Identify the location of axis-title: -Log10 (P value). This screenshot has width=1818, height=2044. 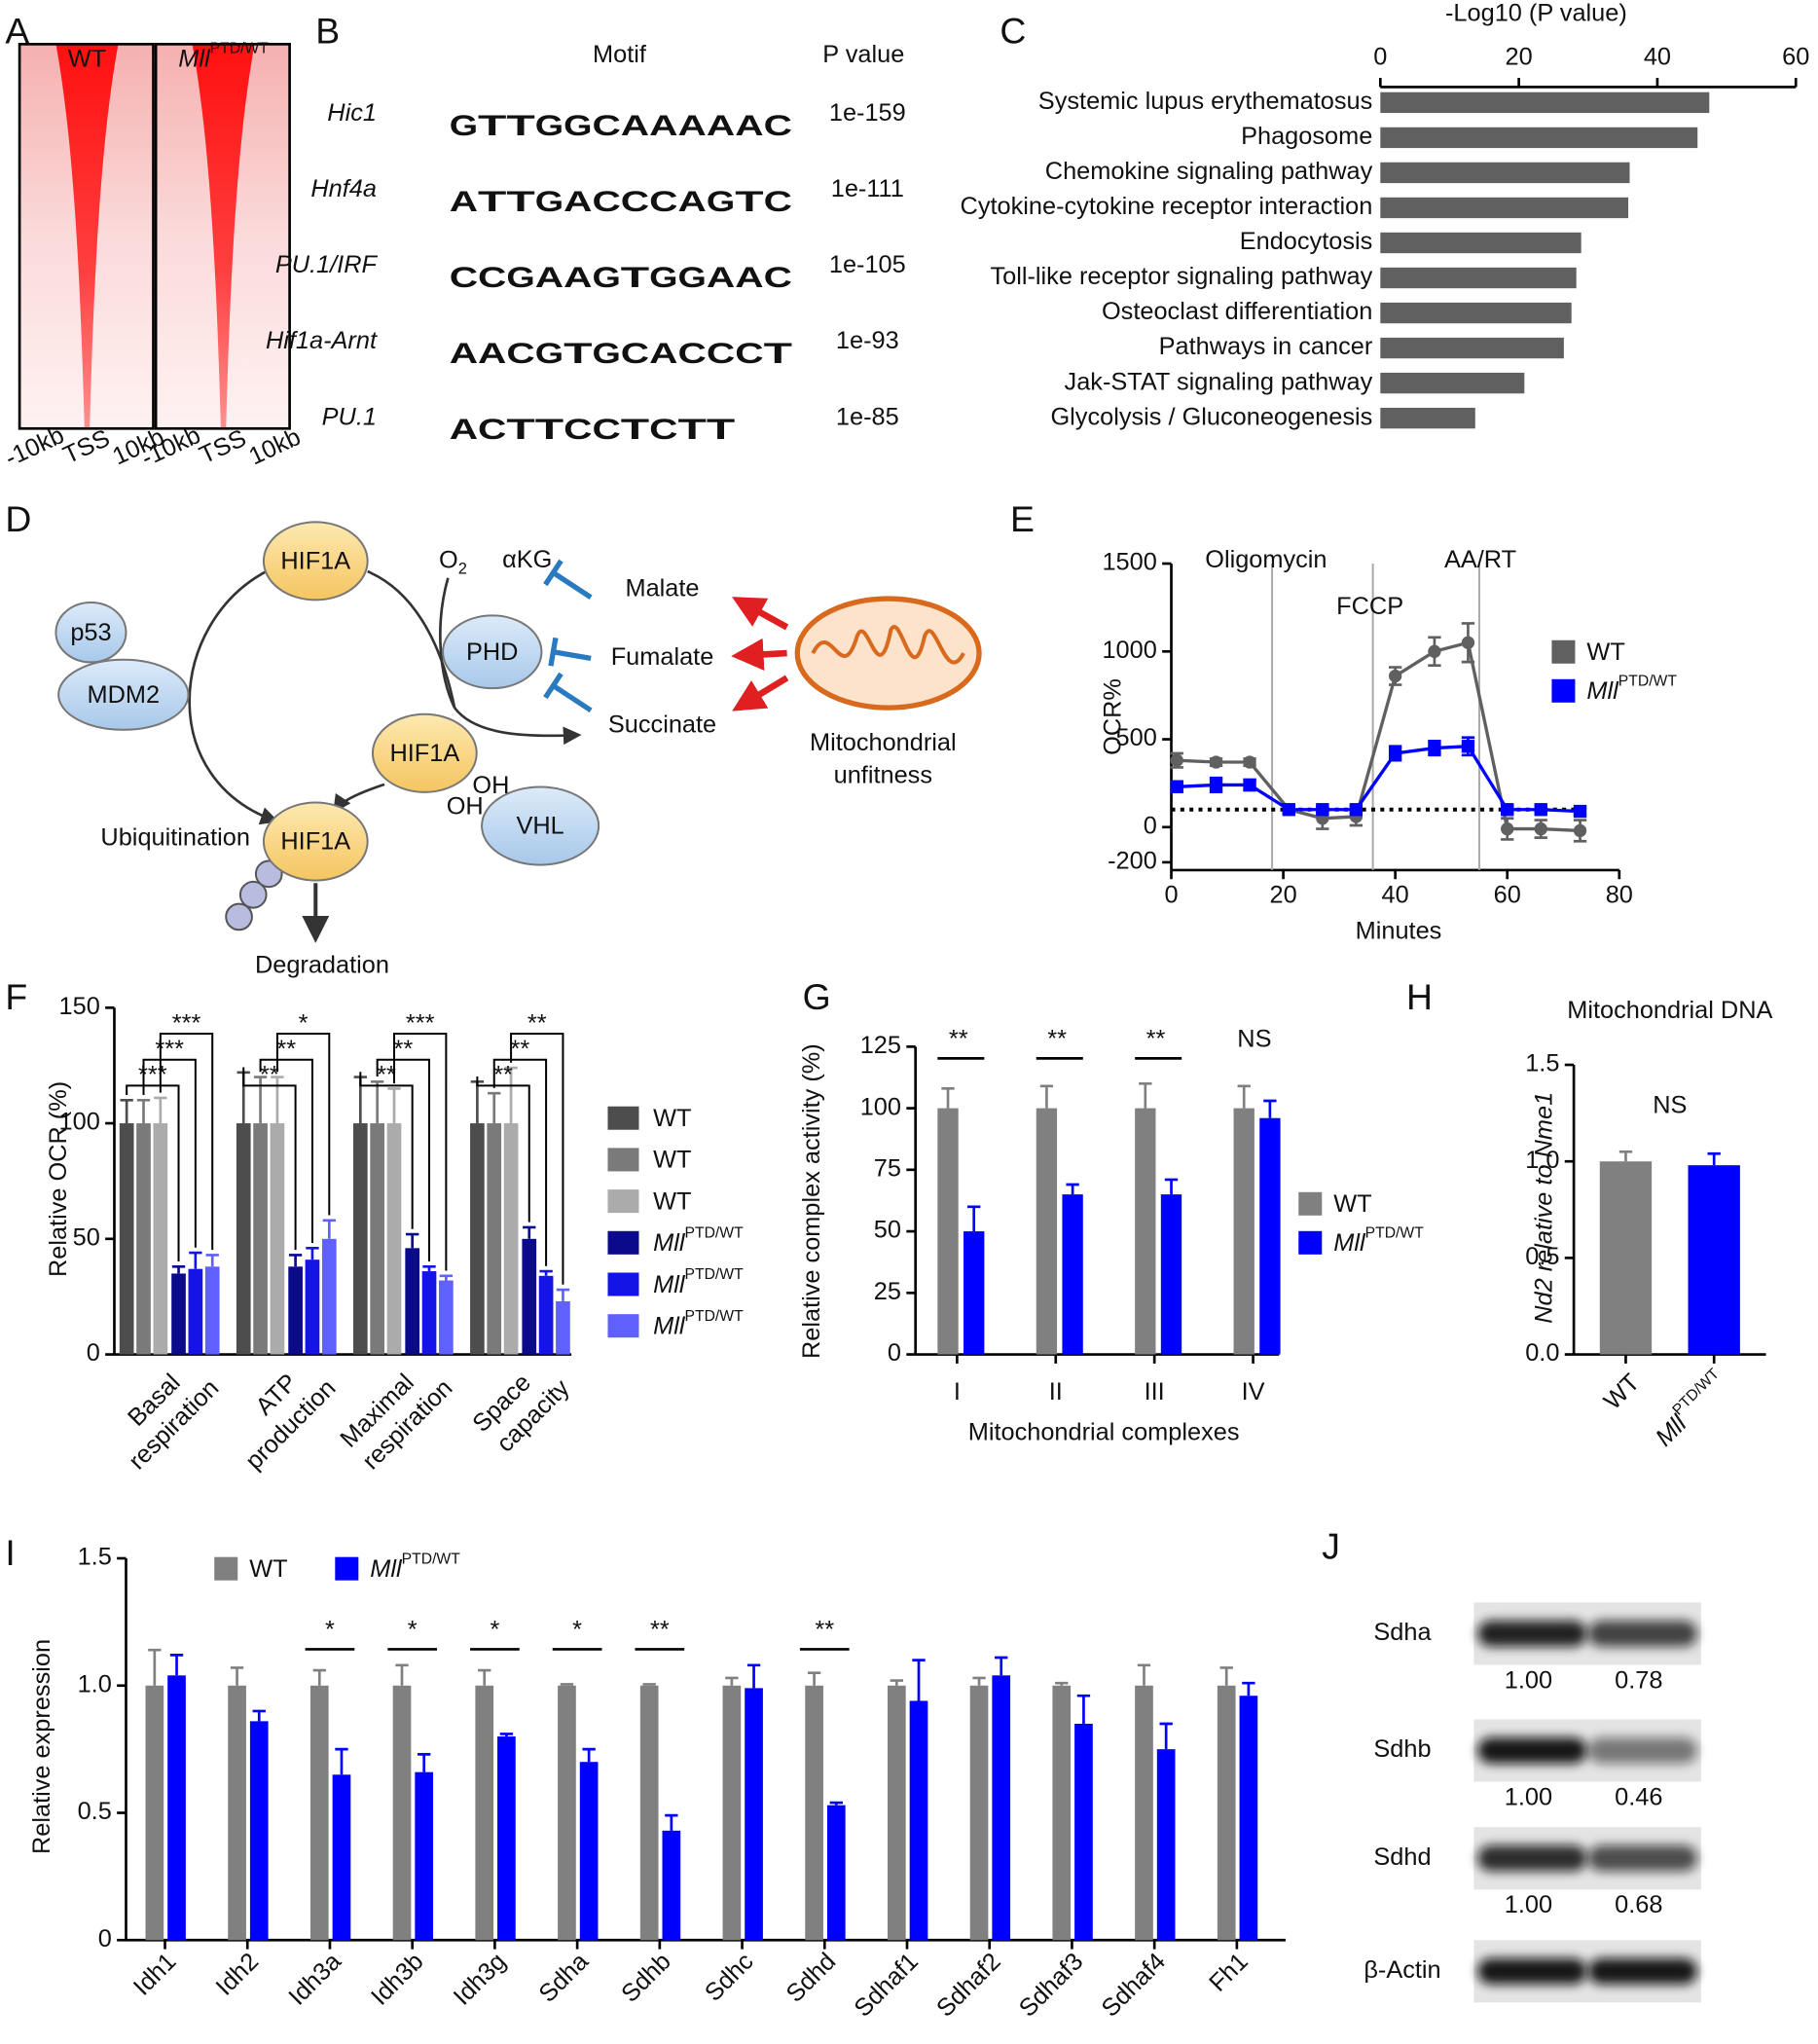
(1536, 13).